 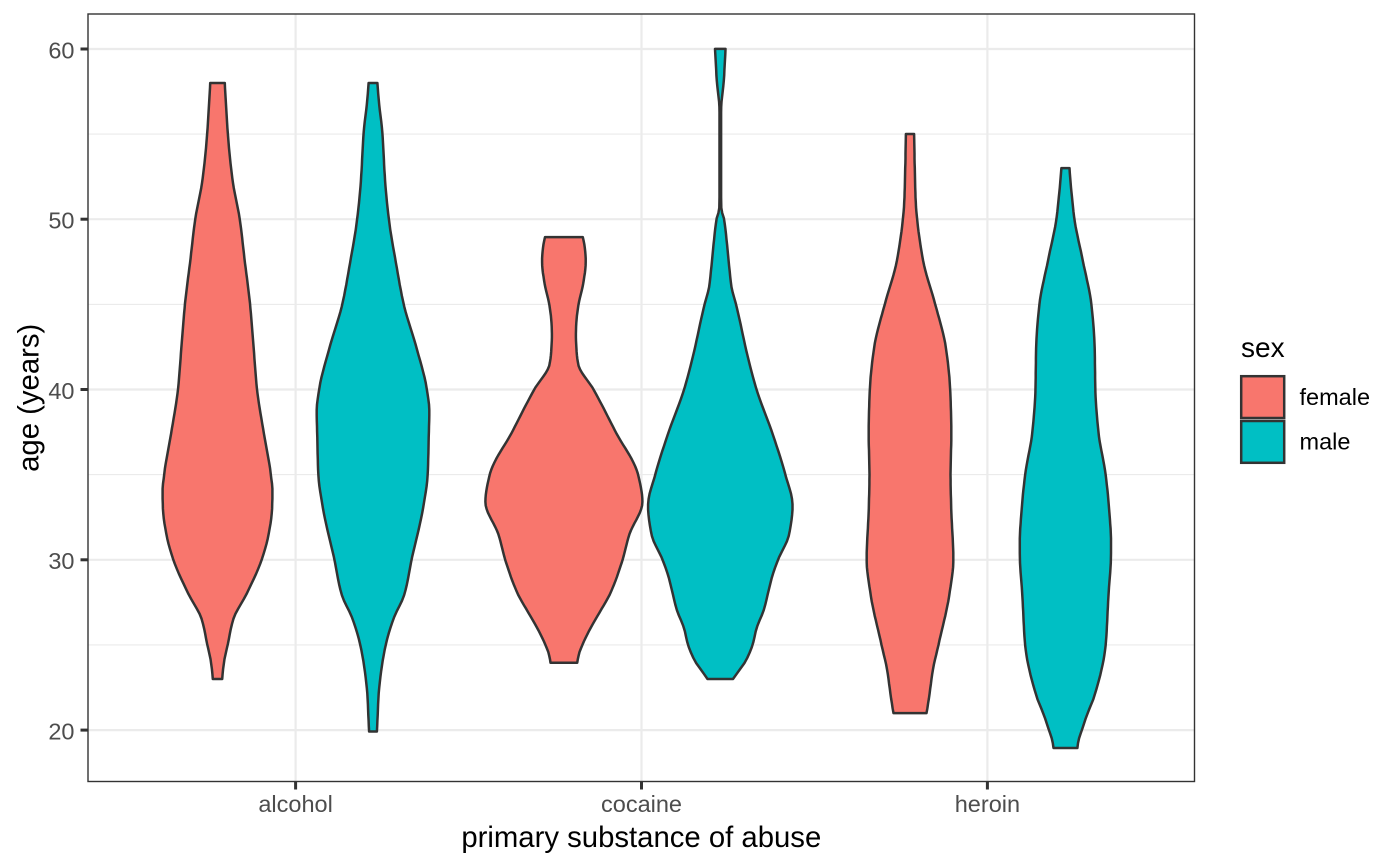 What do you see at coordinates (641, 837) in the screenshot?
I see `svg-text: primary substance of abuse` at bounding box center [641, 837].